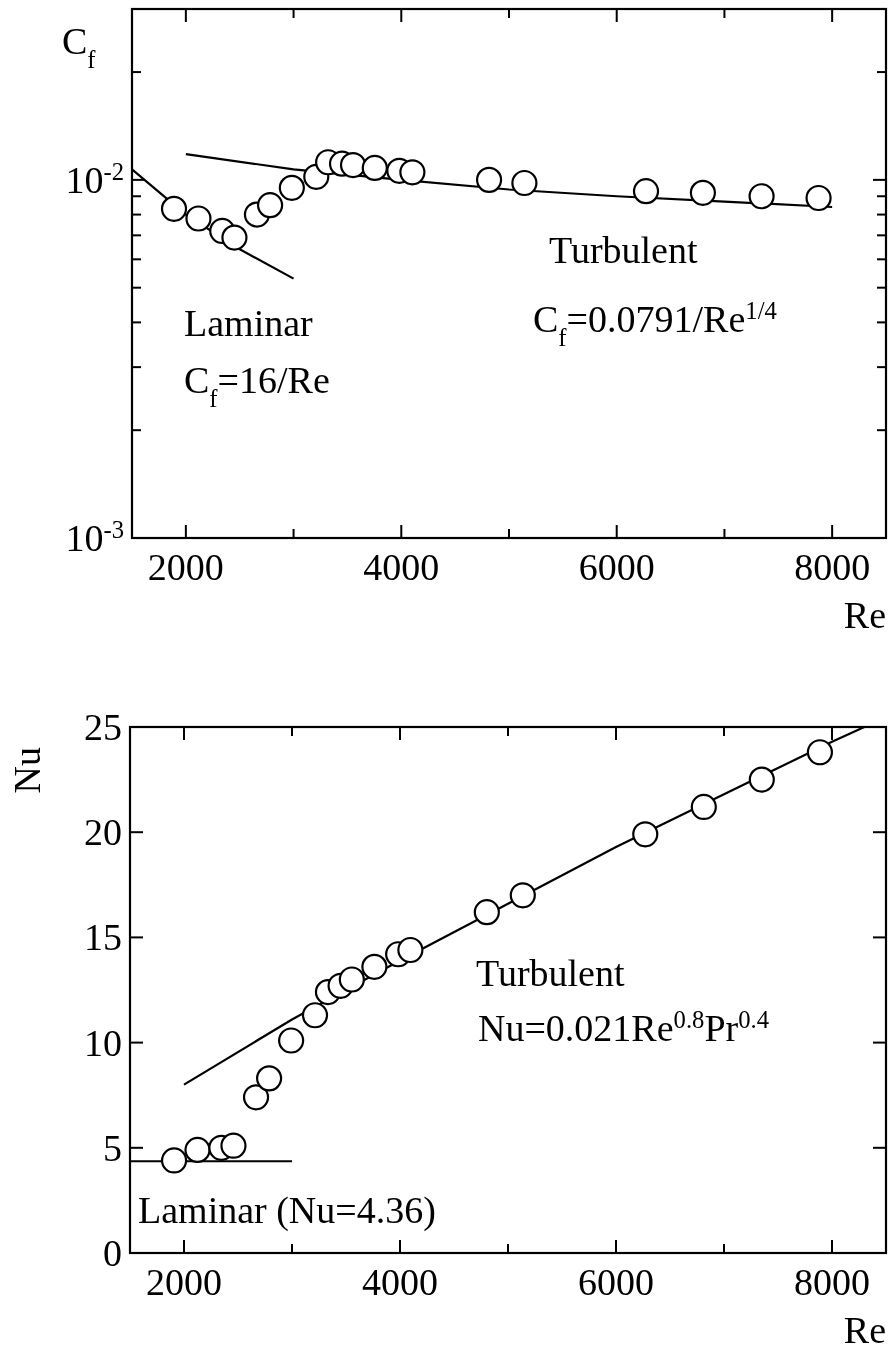 Image resolution: width=891 pixels, height=1346 pixels. What do you see at coordinates (103, 937) in the screenshot?
I see `y-tick-label: 15` at bounding box center [103, 937].